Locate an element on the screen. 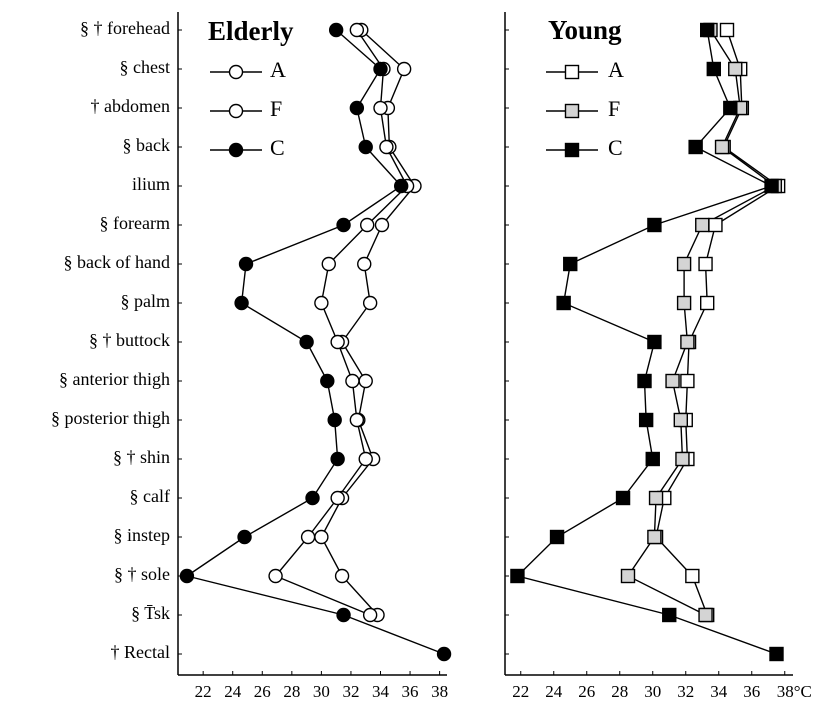 The height and width of the screenshot is (707, 830). category-label: § T̄sk is located at coordinates (150, 613).